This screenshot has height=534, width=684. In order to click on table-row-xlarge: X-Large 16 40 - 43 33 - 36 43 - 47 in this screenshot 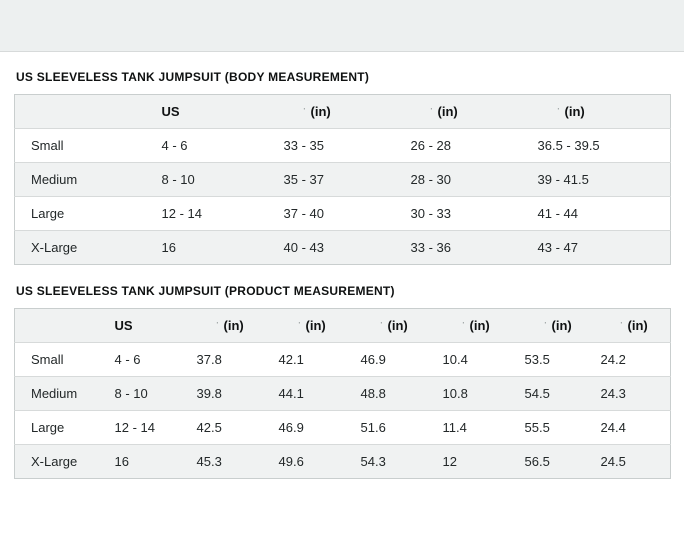, I will do `click(342, 247)`.